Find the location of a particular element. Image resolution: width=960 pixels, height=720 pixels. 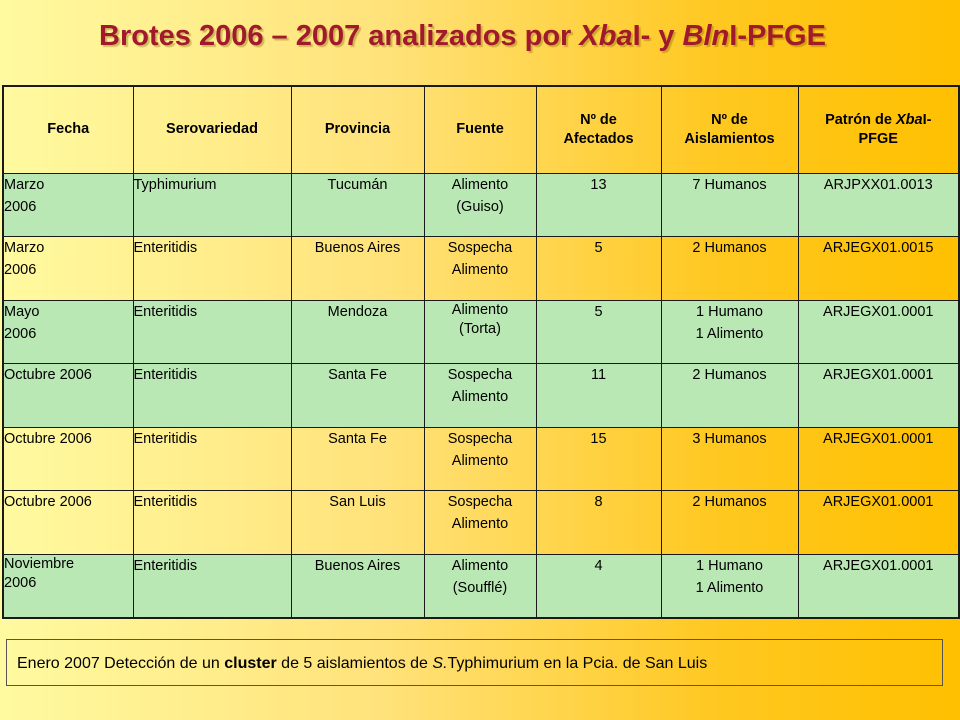

cell-fuente: Alimento (Soufflé) is located at coordinates (480, 586).